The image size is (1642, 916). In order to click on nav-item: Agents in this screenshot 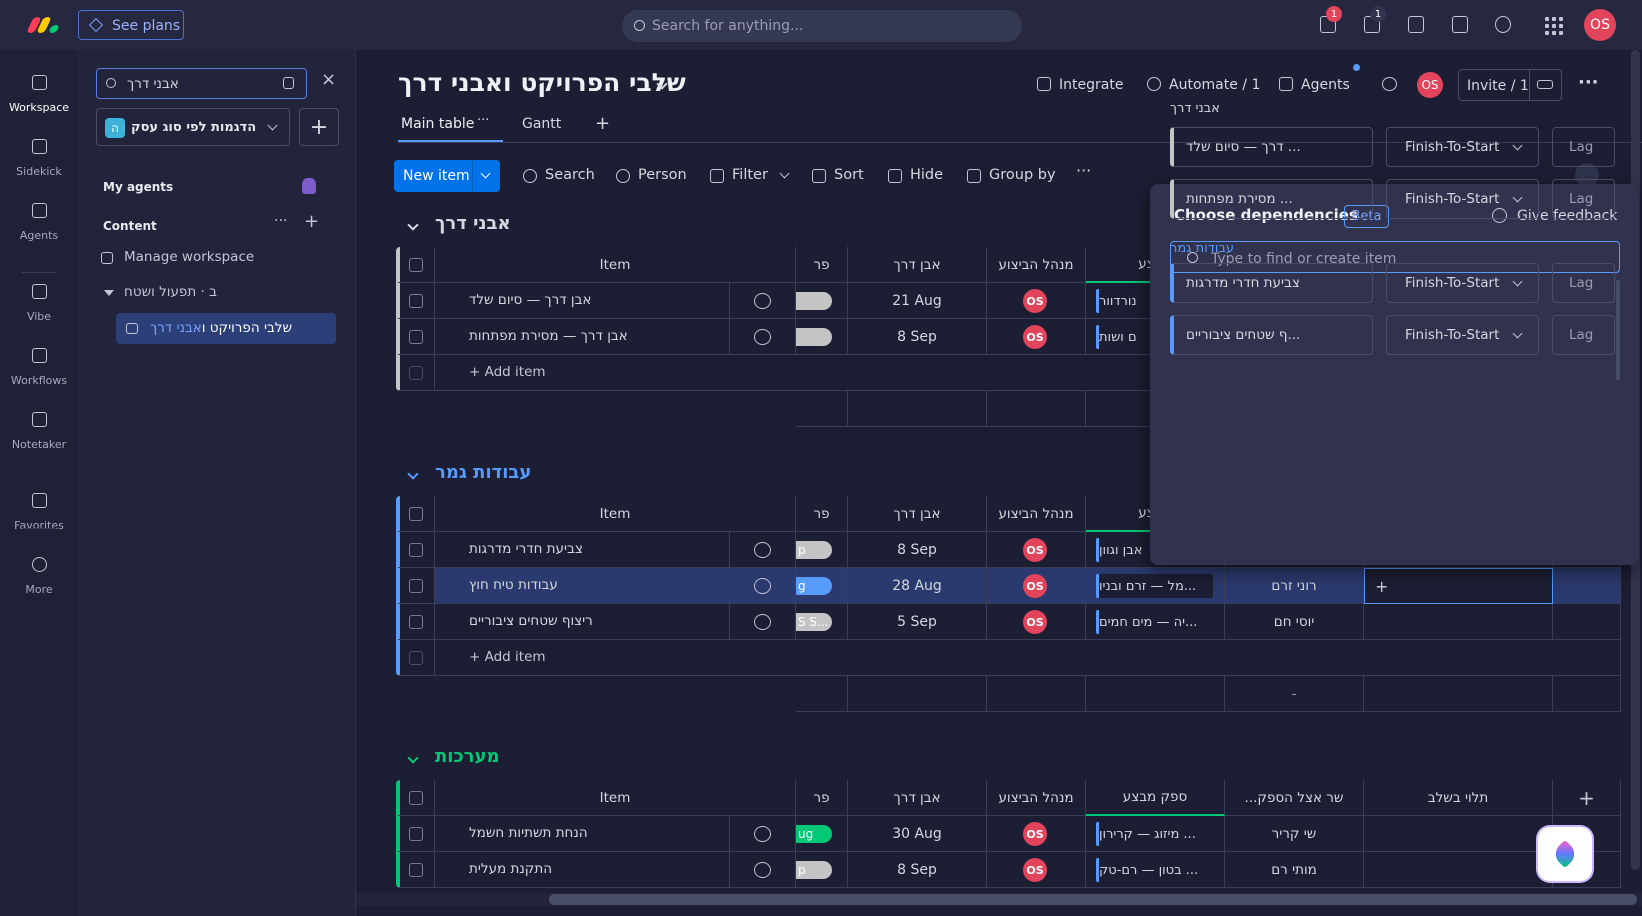, I will do `click(39, 223)`.